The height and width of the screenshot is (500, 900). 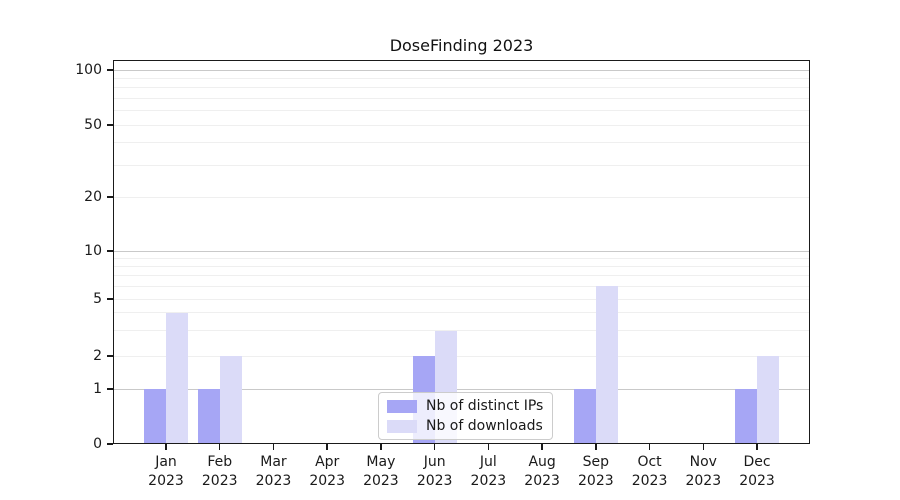 I want to click on y-tick-label: 20, so click(x=93, y=197).